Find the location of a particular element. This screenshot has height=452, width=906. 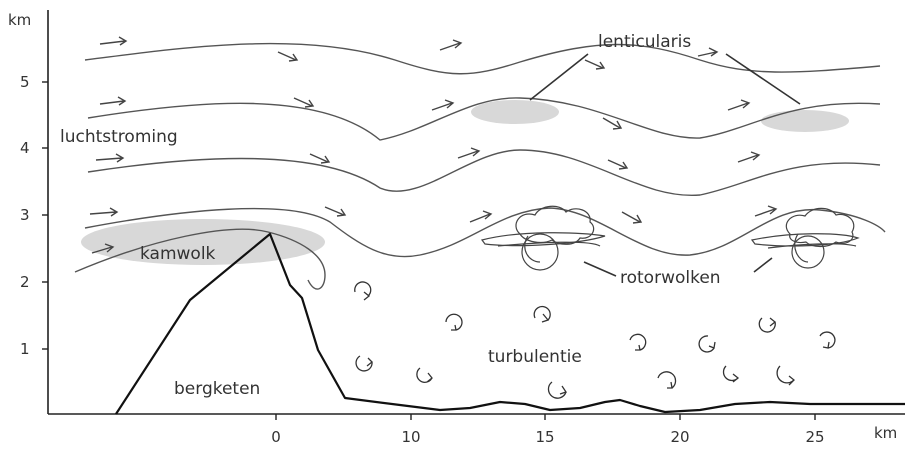

x-tick-label: 20 is located at coordinates (679, 437).